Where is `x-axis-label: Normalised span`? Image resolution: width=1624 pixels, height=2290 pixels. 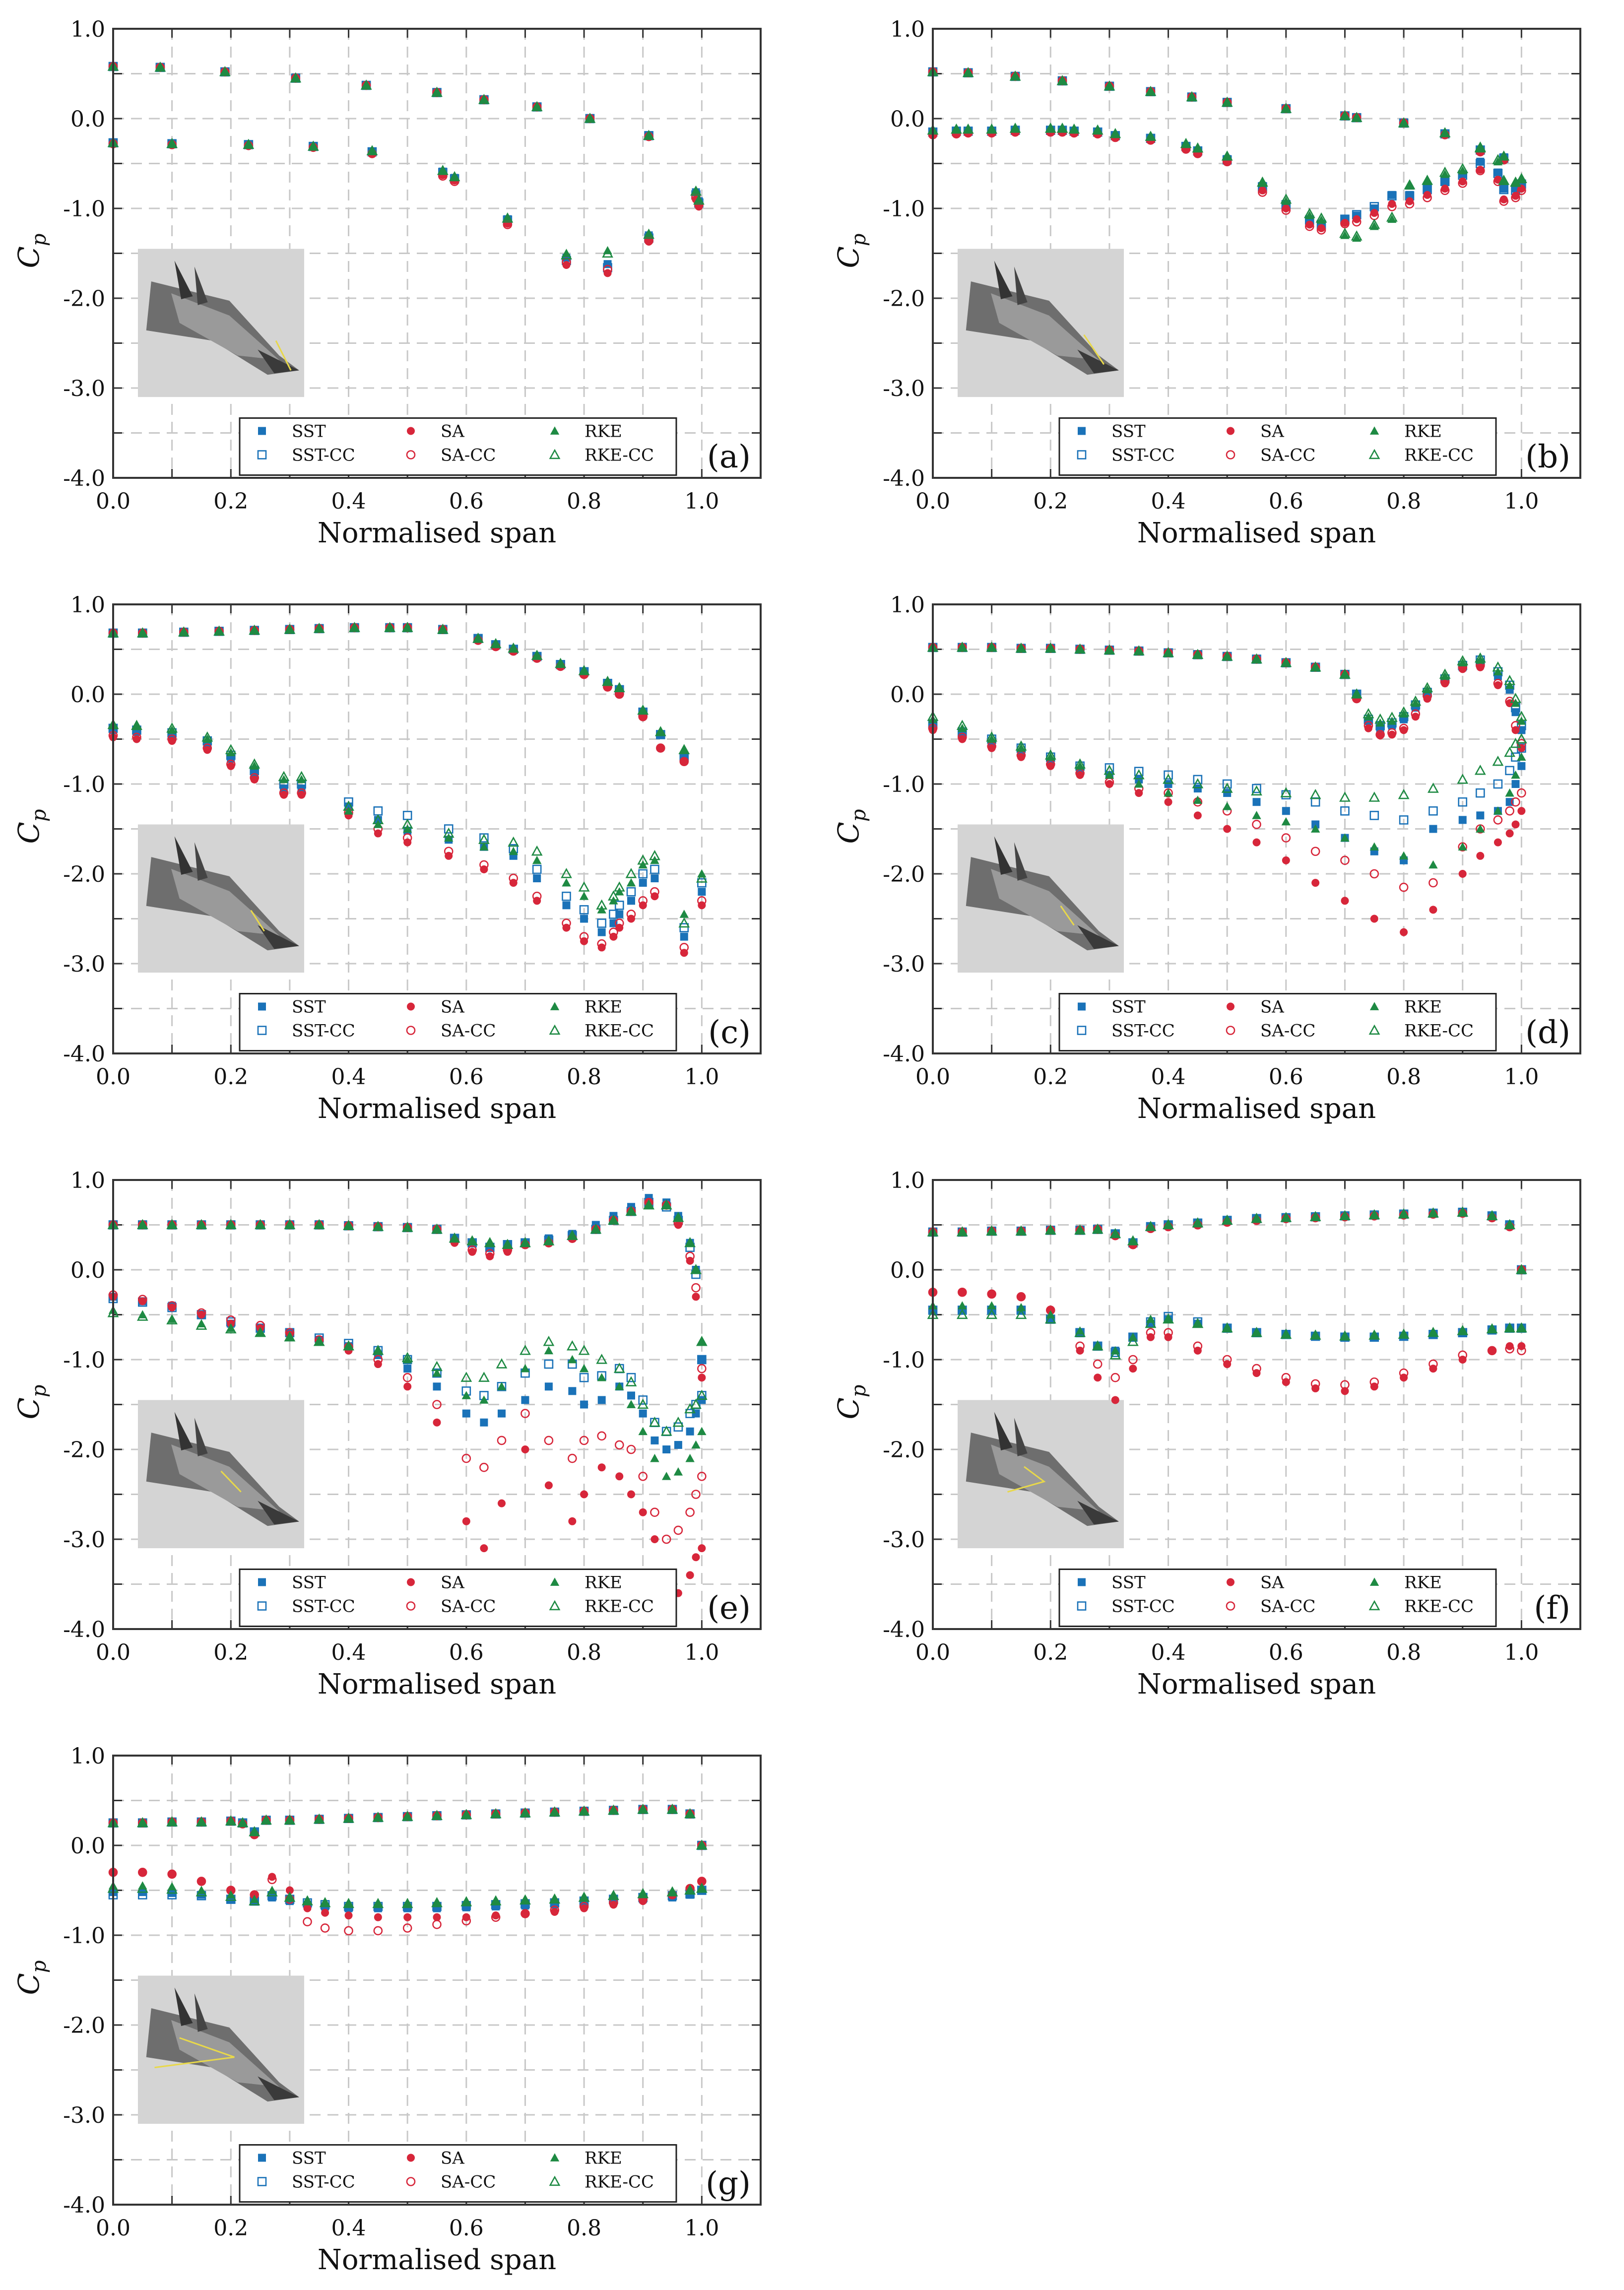 x-axis-label: Normalised span is located at coordinates (437, 2260).